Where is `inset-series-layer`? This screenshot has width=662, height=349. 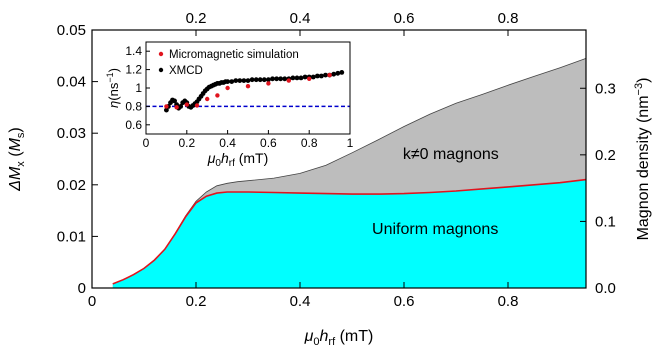
inset-series-layer is located at coordinates (254, 91).